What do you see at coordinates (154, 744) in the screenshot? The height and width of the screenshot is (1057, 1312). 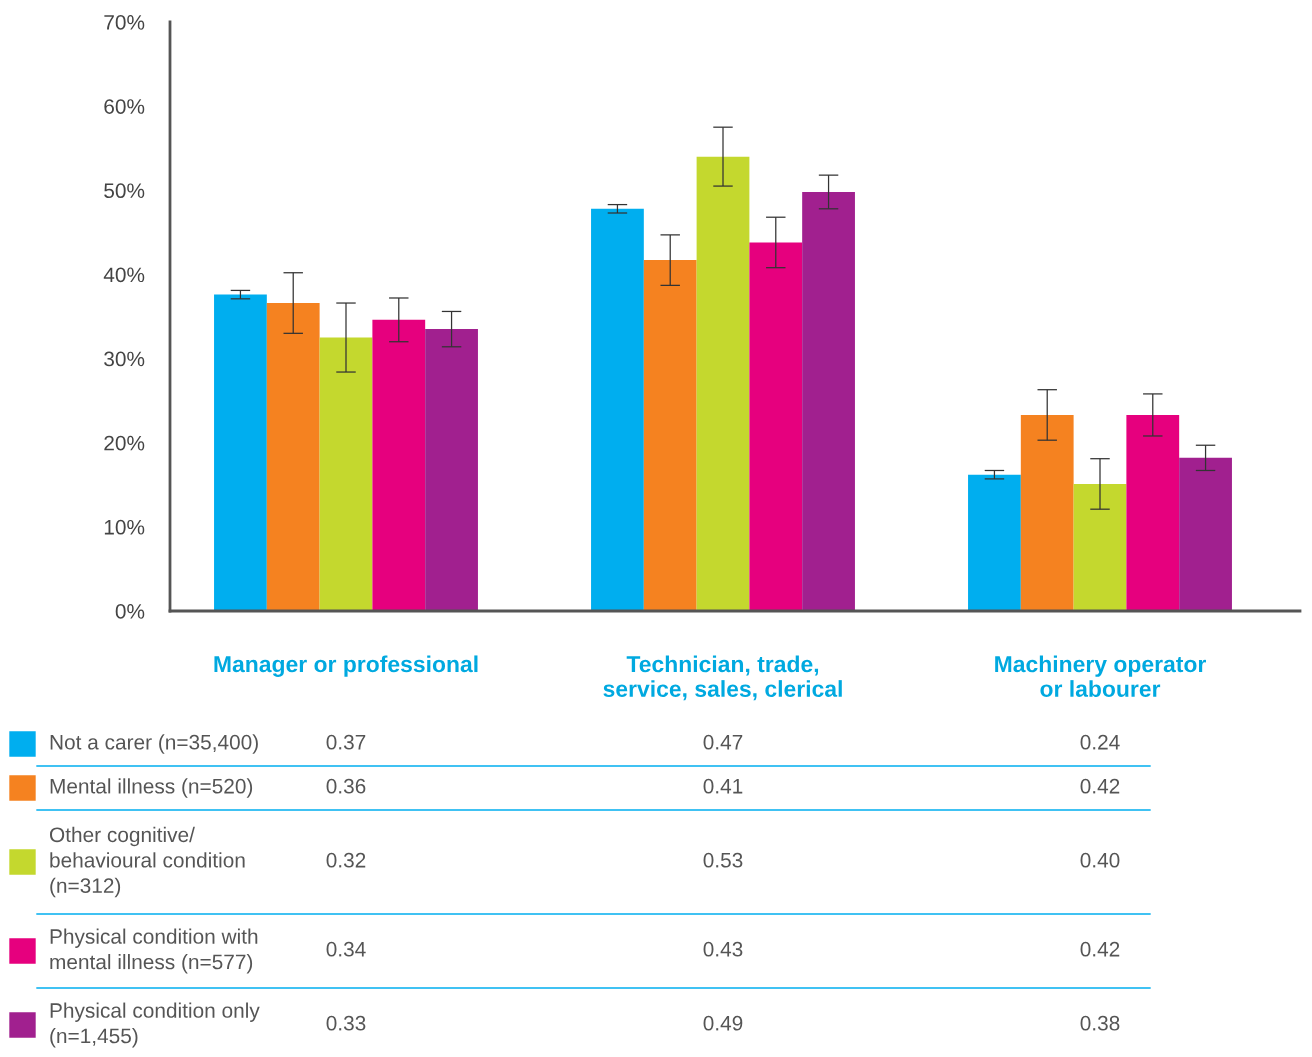 I see `legend-label: Not a carer (n=35,400)` at bounding box center [154, 744].